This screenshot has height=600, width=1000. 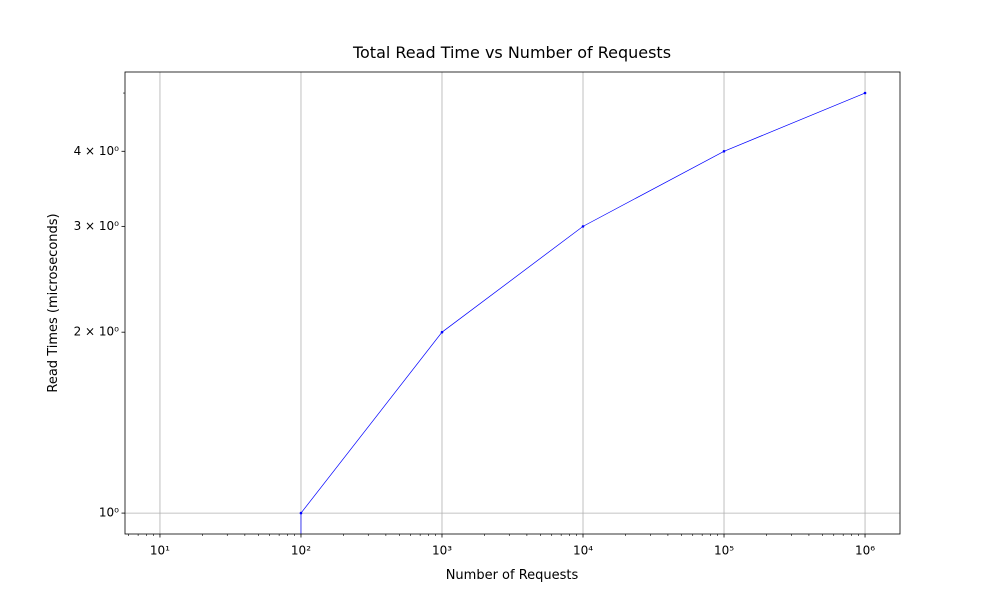 What do you see at coordinates (53, 302) in the screenshot?
I see `y-axis-label: Read Times (microseconds)` at bounding box center [53, 302].